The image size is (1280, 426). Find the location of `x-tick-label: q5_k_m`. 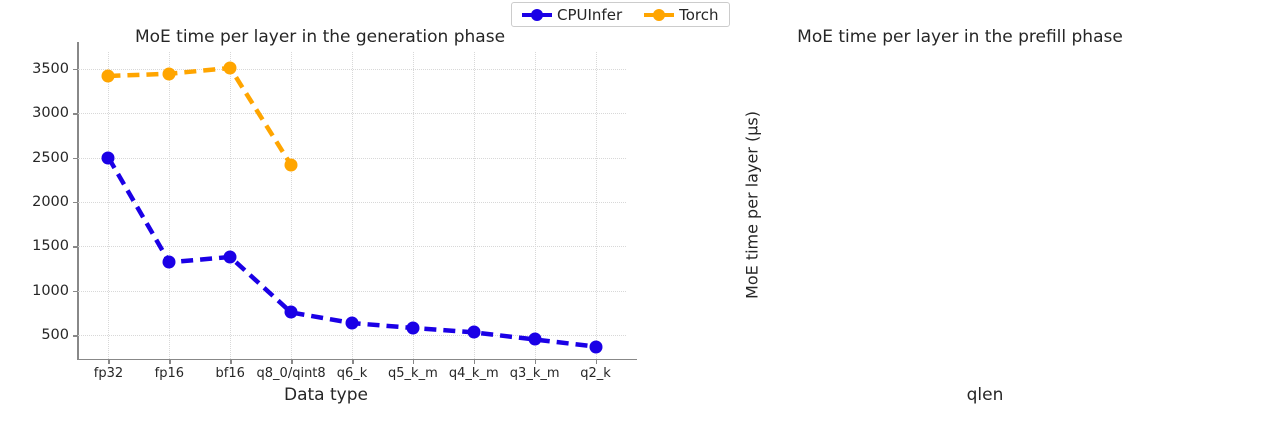

x-tick-label: q5_k_m is located at coordinates (413, 373).